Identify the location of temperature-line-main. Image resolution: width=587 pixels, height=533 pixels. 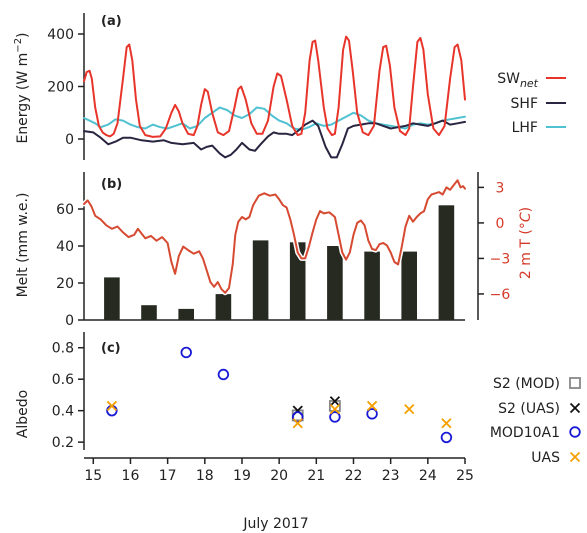
(274, 236).